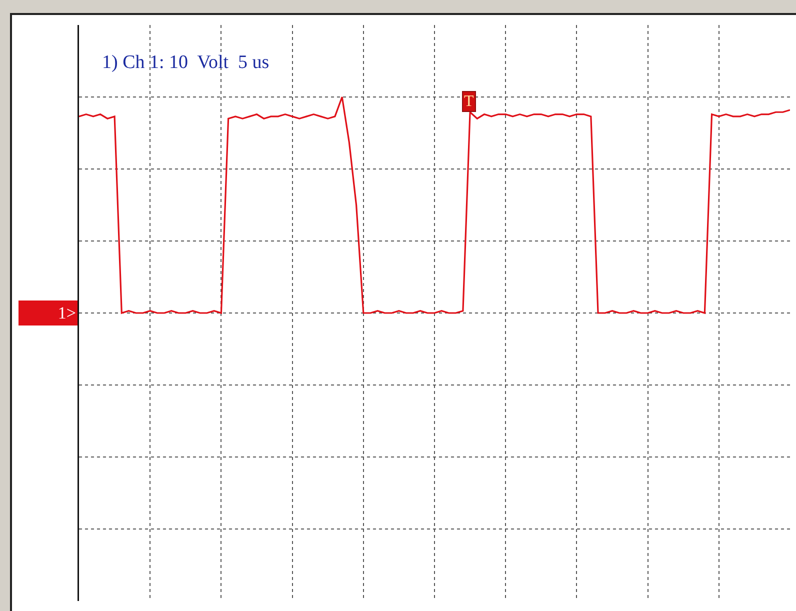 This screenshot has width=796, height=611. What do you see at coordinates (67, 313) in the screenshot?
I see `text: 1>` at bounding box center [67, 313].